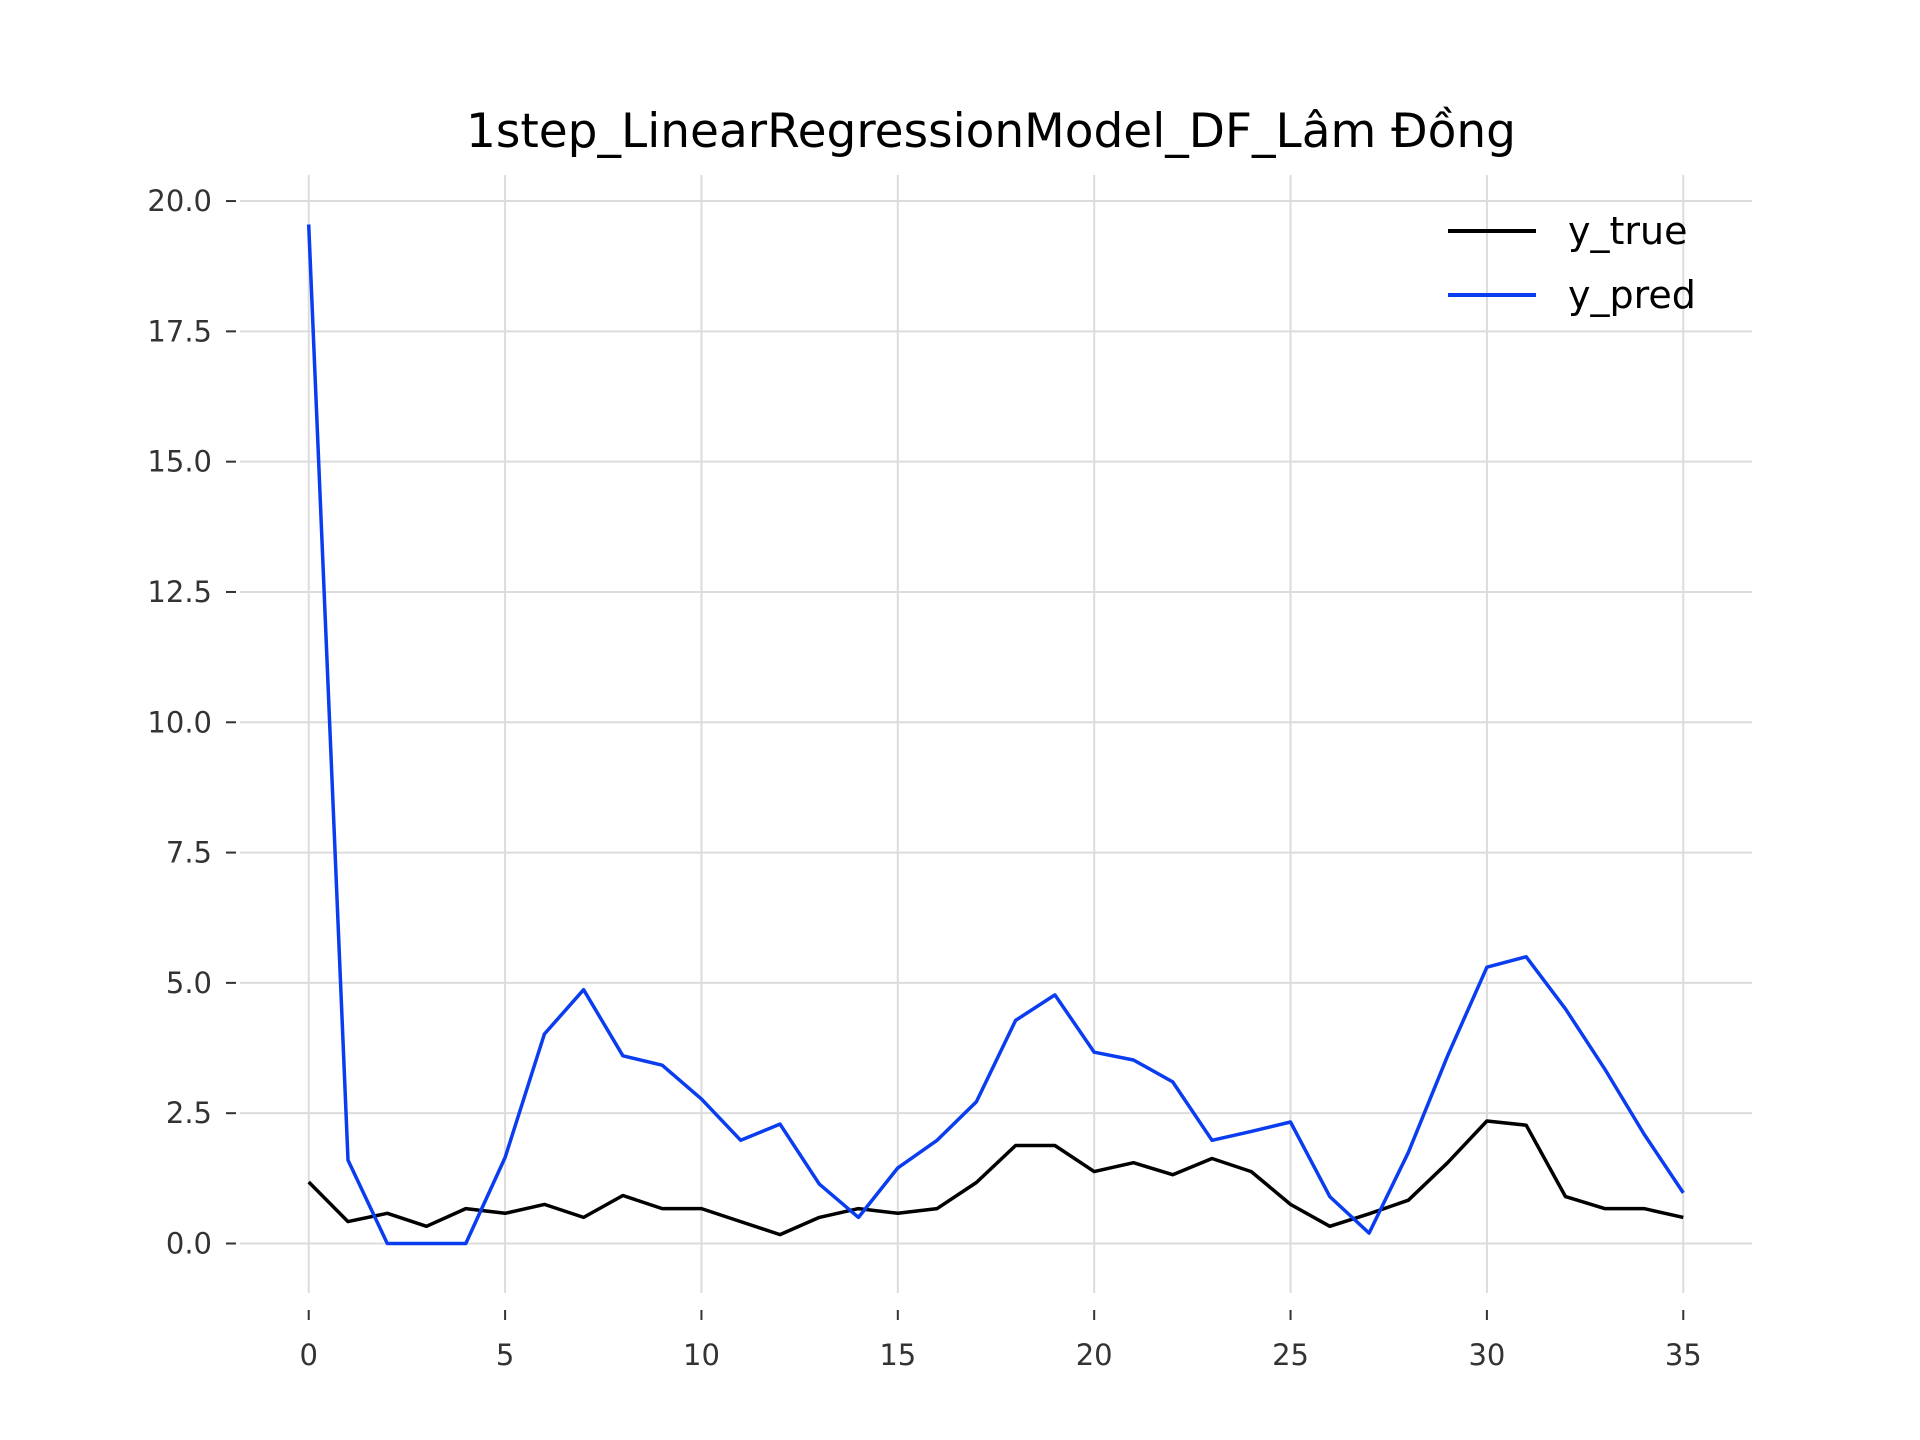  Describe the element at coordinates (995, 1178) in the screenshot. I see `series-line-y-true` at that location.